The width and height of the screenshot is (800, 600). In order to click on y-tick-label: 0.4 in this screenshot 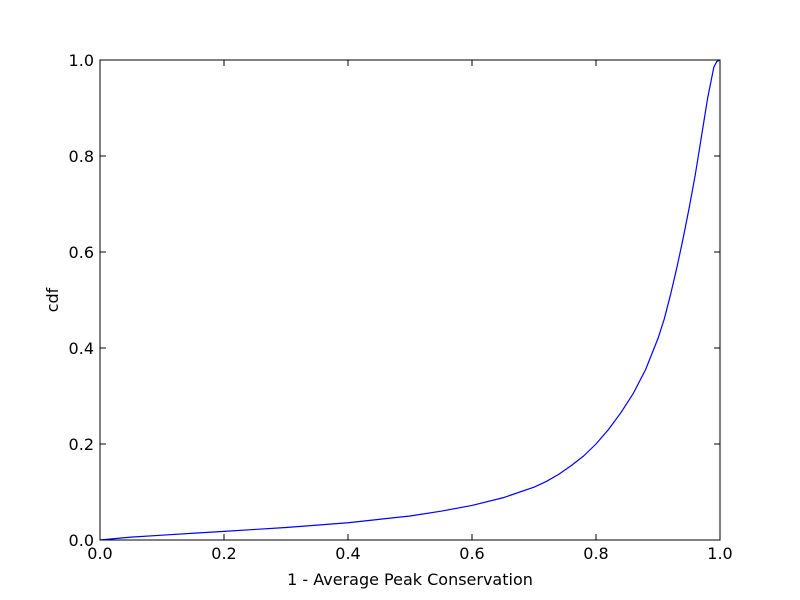, I will do `click(81, 348)`.